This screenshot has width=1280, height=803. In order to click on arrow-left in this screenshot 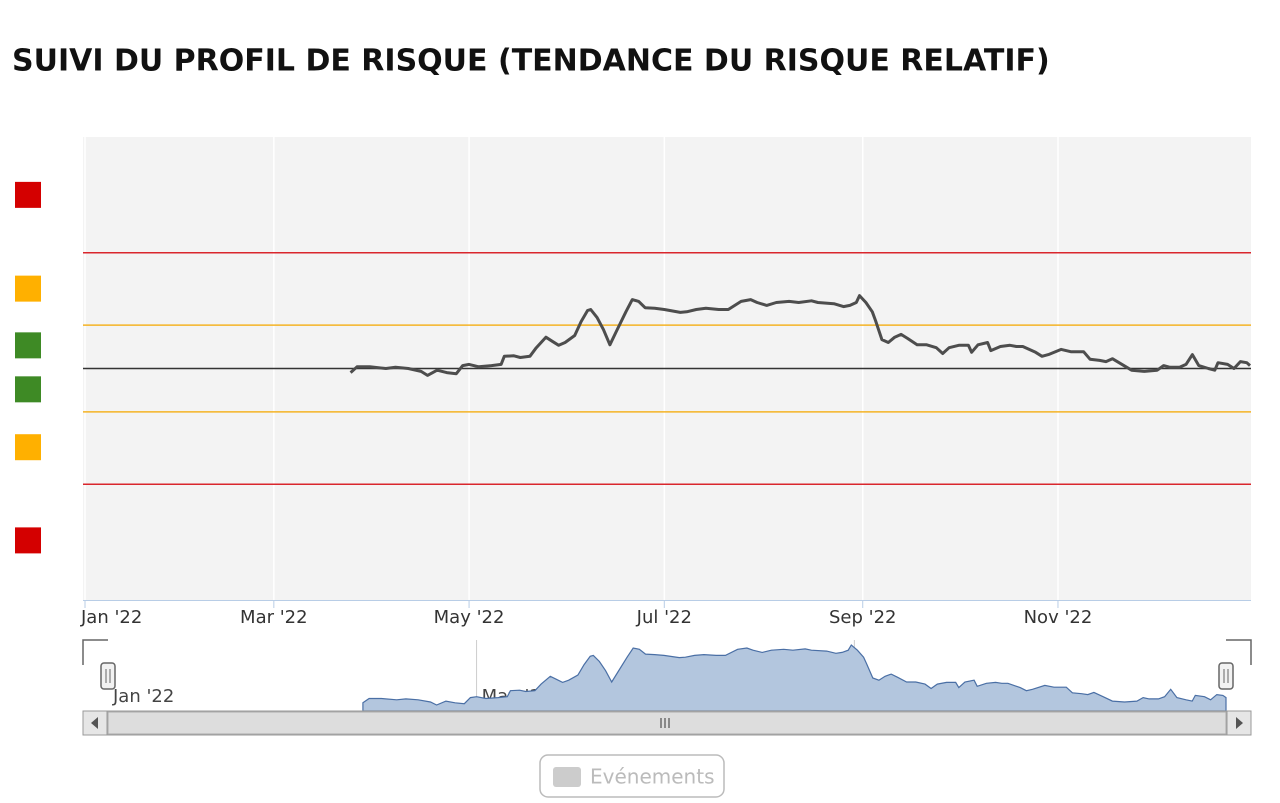, I will do `click(94, 723)`.